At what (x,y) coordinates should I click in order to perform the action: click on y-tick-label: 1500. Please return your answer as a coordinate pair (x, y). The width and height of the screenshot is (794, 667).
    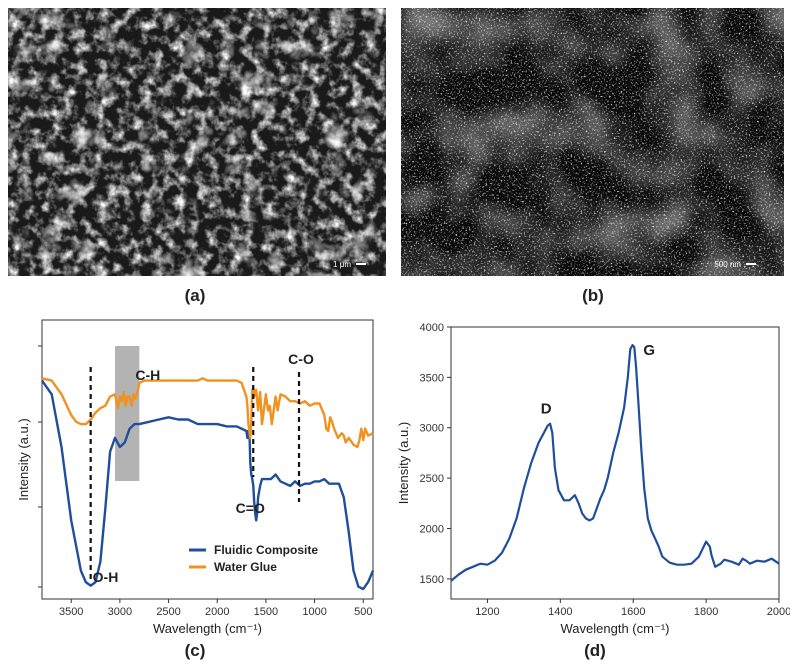
    Looking at the image, I should click on (432, 580).